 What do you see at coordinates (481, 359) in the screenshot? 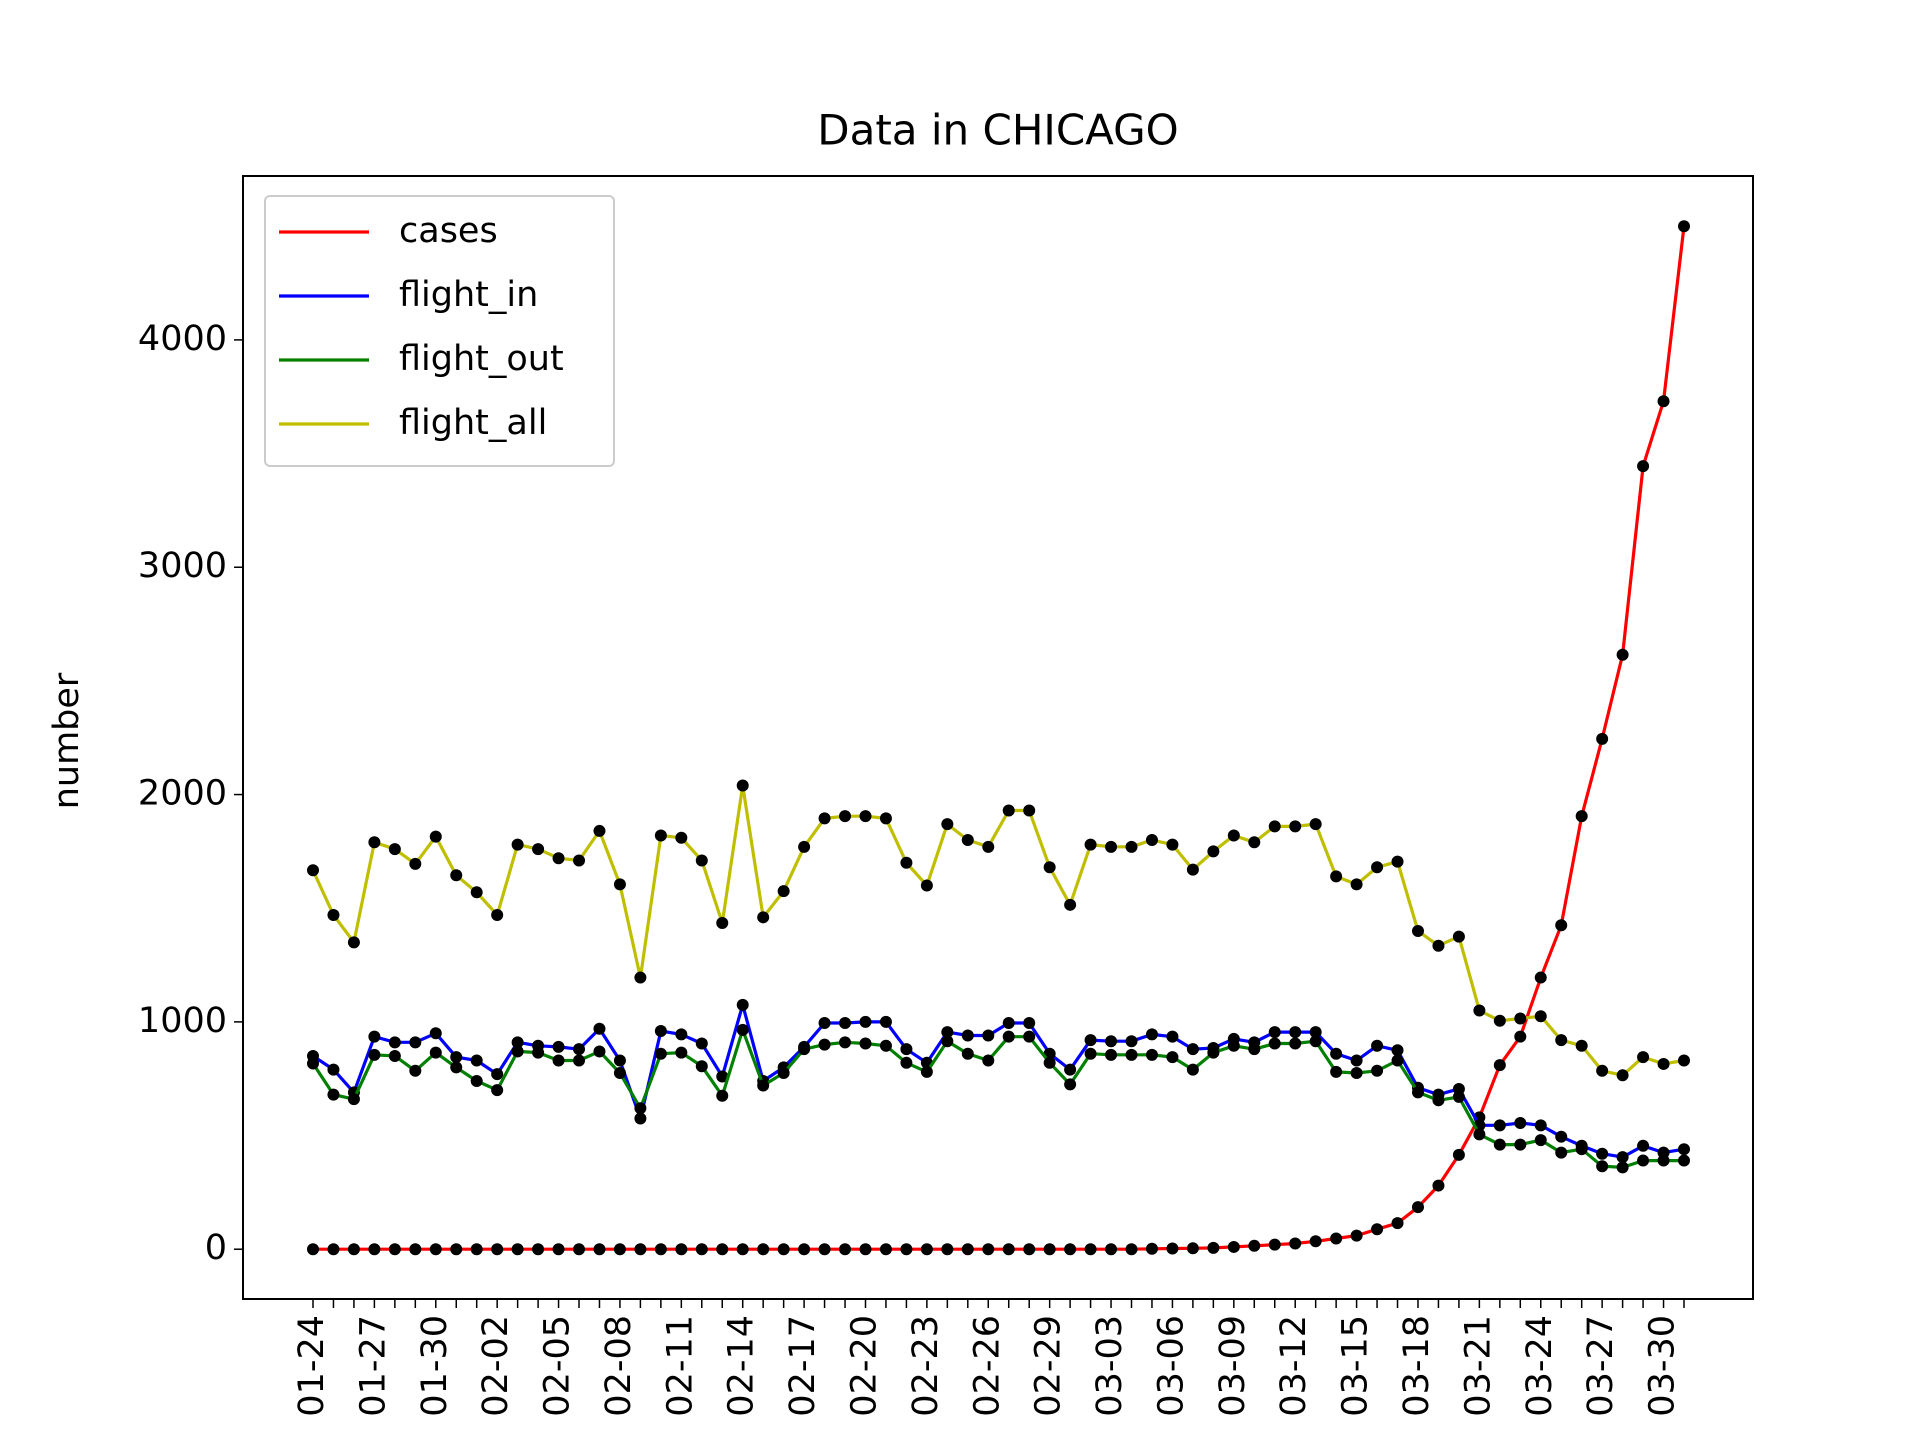
I see `legend-label: flight_out` at bounding box center [481, 359].